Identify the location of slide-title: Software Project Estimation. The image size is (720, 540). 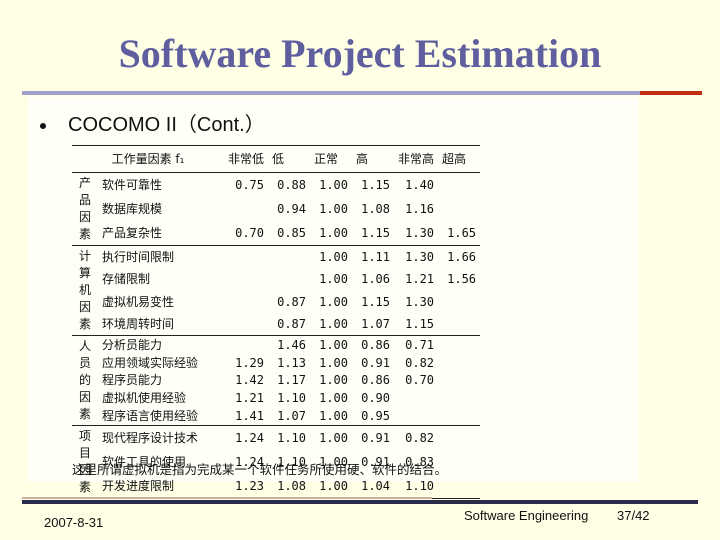
(360, 53).